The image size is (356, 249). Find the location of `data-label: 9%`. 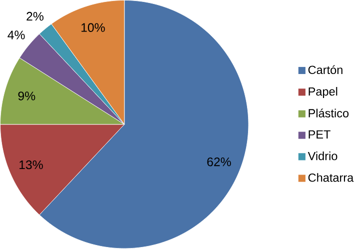

data-label: 9% is located at coordinates (27, 96).